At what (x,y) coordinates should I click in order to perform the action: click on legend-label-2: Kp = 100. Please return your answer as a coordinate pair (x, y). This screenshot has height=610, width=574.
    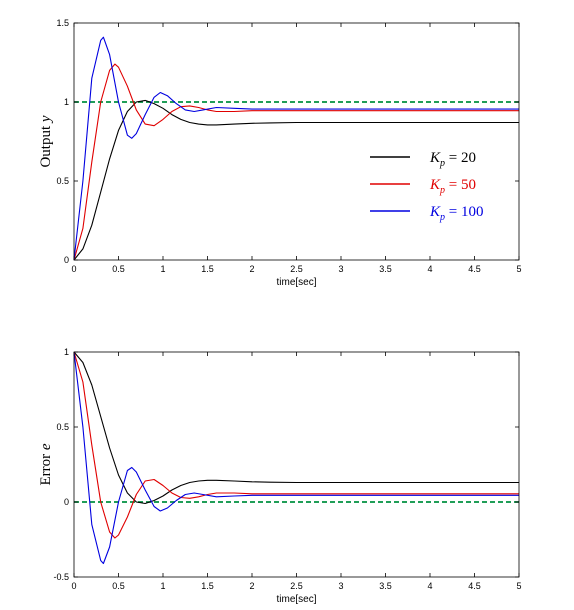
    Looking at the image, I should click on (456, 213).